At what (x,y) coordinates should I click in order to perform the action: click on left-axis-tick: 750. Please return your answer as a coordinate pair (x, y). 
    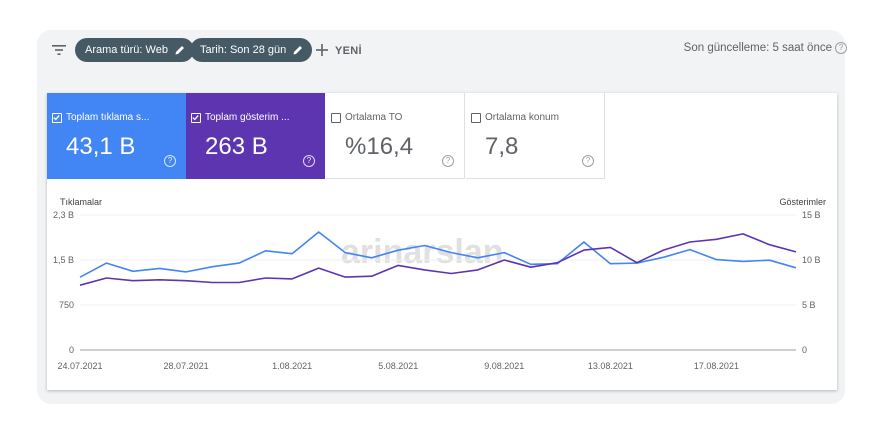
    Looking at the image, I should click on (66, 305).